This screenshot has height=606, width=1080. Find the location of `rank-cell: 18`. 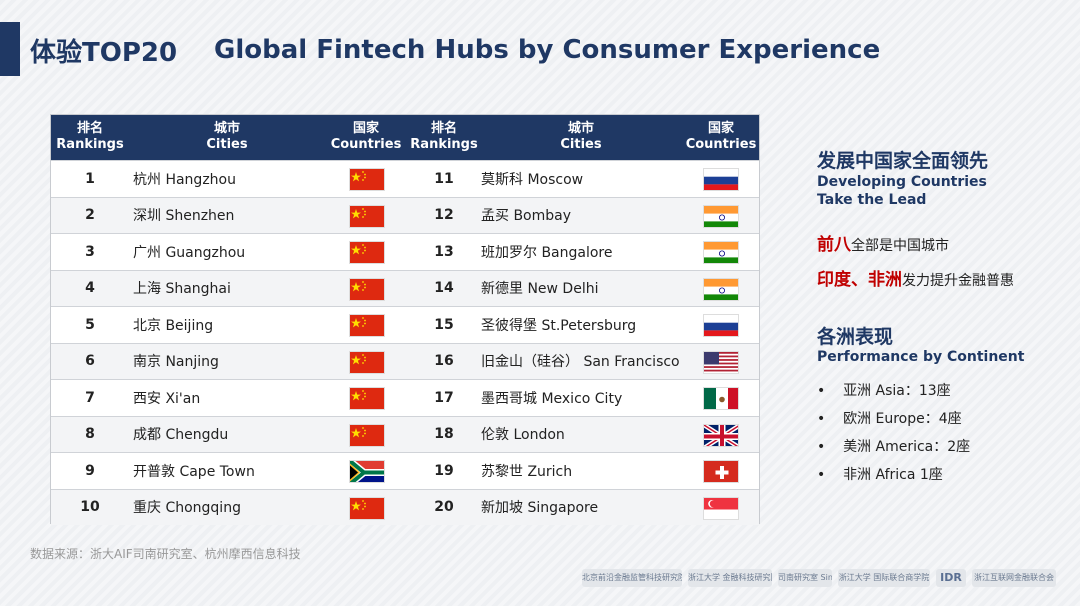

rank-cell: 18 is located at coordinates (444, 434).